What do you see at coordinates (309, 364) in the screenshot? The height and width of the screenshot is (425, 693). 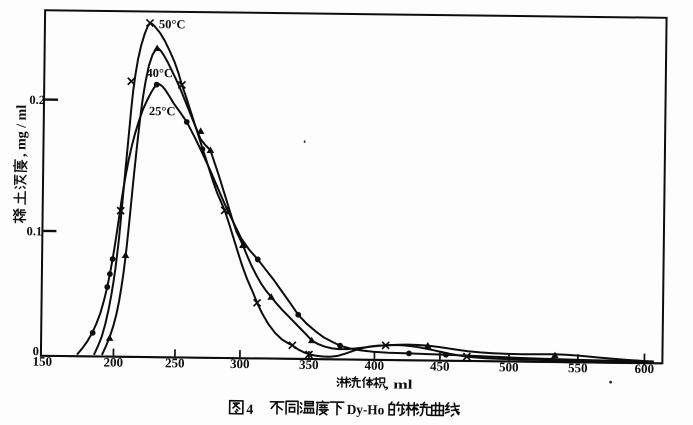 I see `svg-text: 350` at bounding box center [309, 364].